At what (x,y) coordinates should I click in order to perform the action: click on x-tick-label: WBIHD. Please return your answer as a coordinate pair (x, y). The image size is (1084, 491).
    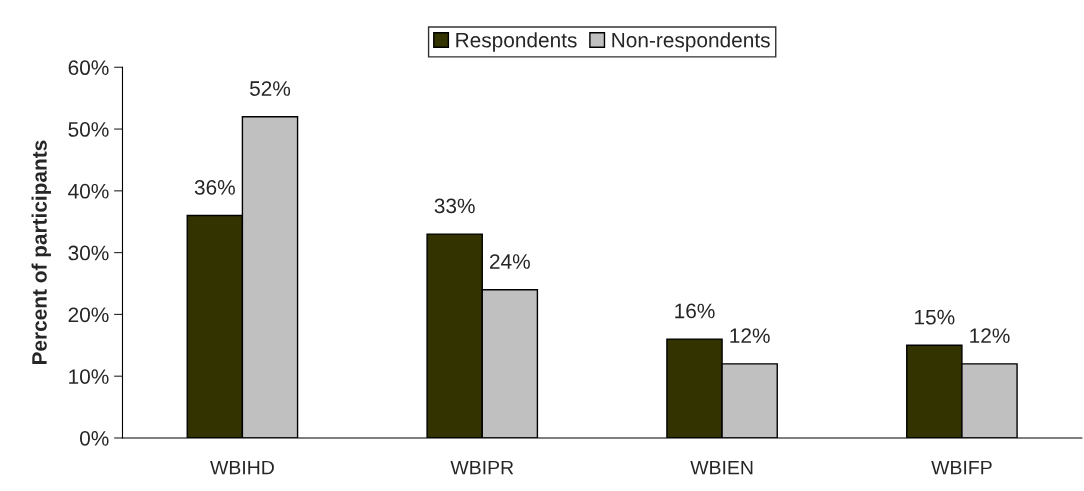
    Looking at the image, I should click on (242, 467).